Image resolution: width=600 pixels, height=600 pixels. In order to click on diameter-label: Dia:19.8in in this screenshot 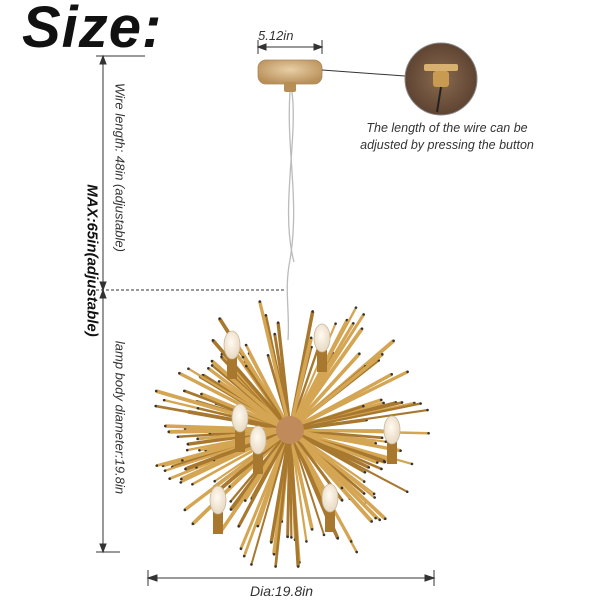, I will do `click(282, 591)`.